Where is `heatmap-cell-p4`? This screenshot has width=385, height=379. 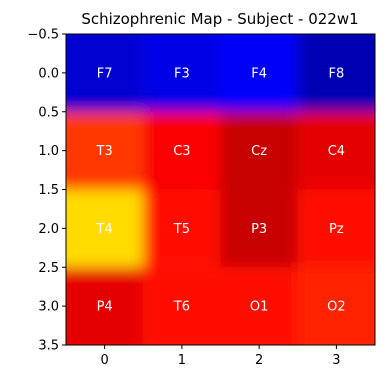 heatmap-cell-p4 is located at coordinates (105, 306).